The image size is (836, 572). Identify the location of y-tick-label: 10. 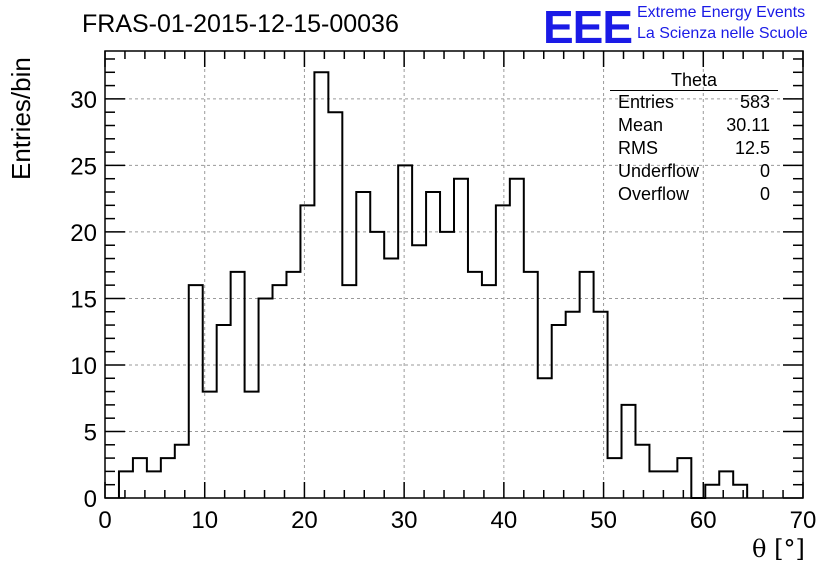
(83, 366).